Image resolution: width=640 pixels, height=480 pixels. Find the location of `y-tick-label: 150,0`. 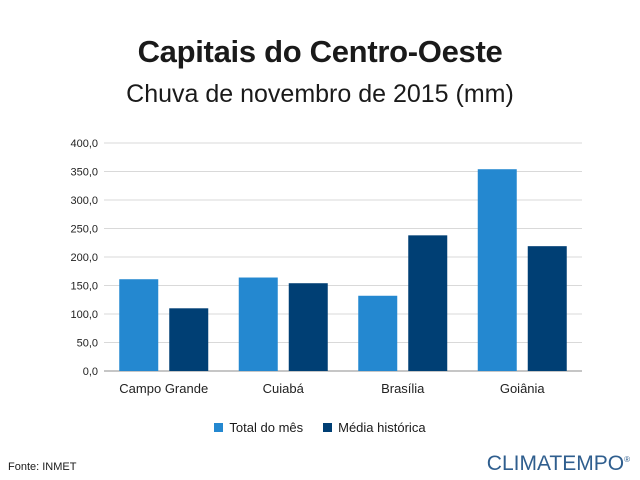

y-tick-label: 150,0 is located at coordinates (84, 287).